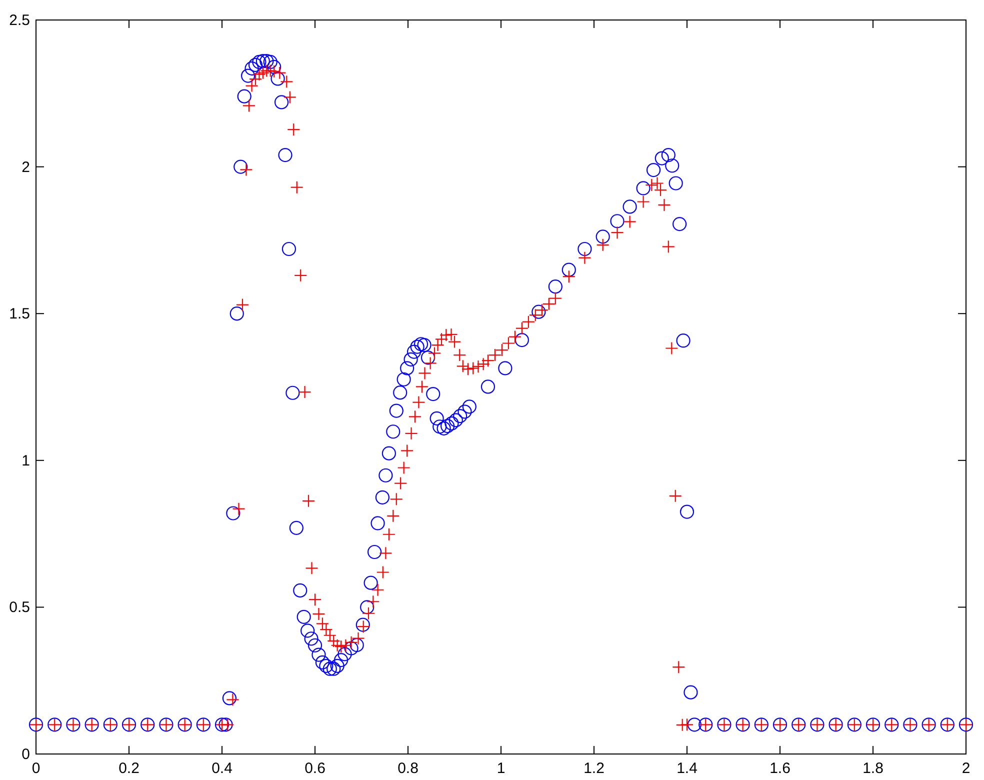 The image size is (984, 780). What do you see at coordinates (873, 768) in the screenshot?
I see `x-tick-label: 1.8` at bounding box center [873, 768].